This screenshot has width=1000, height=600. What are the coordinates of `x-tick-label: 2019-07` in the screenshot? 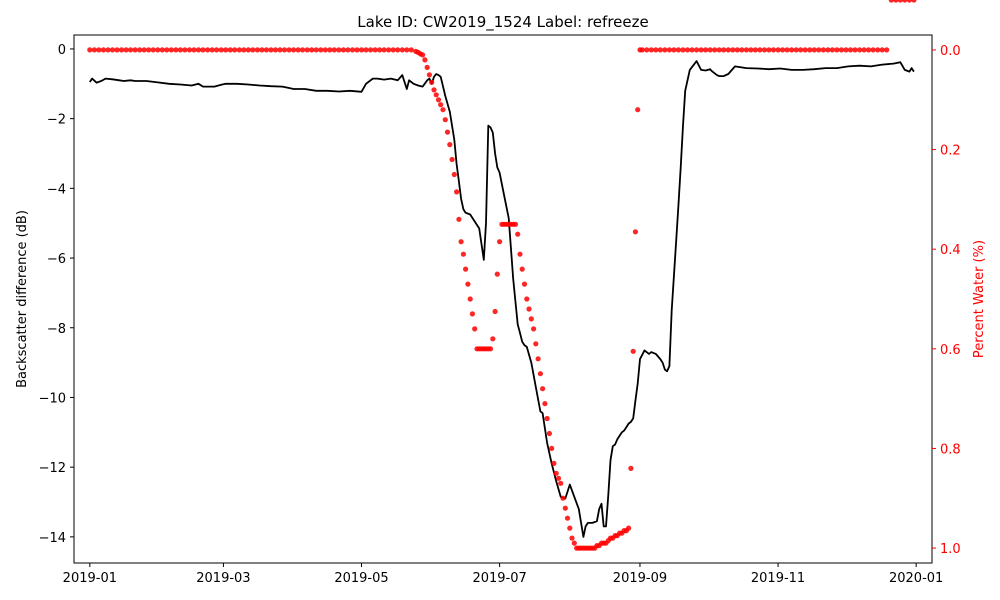 It's located at (499, 578).